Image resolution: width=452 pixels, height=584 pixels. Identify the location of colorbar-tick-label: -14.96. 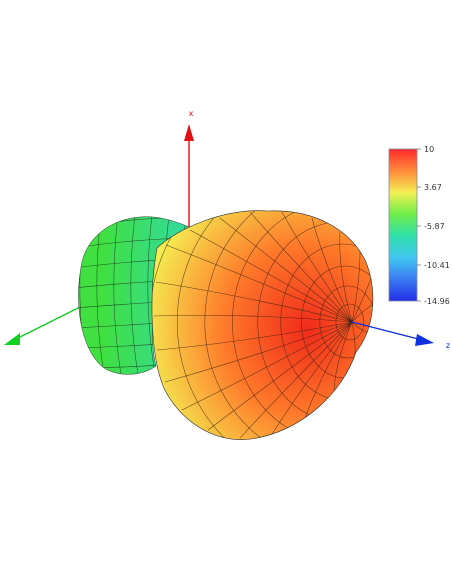
(437, 301).